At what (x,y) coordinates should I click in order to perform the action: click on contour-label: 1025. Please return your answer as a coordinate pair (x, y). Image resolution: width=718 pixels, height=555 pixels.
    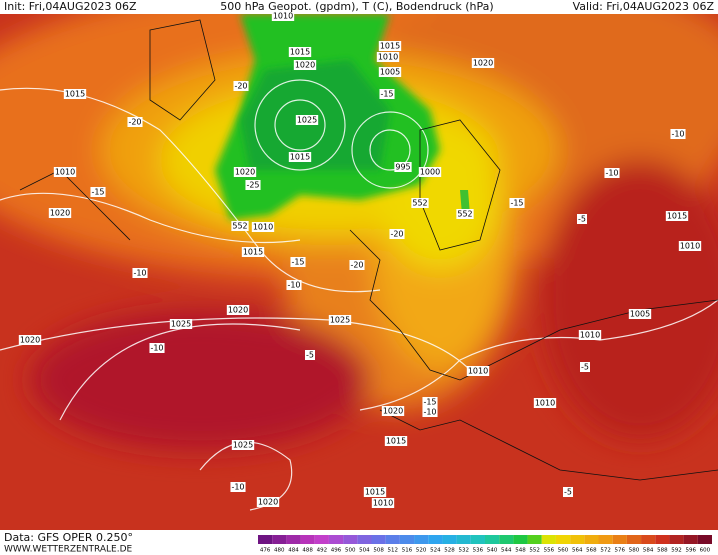
    Looking at the image, I should click on (340, 320).